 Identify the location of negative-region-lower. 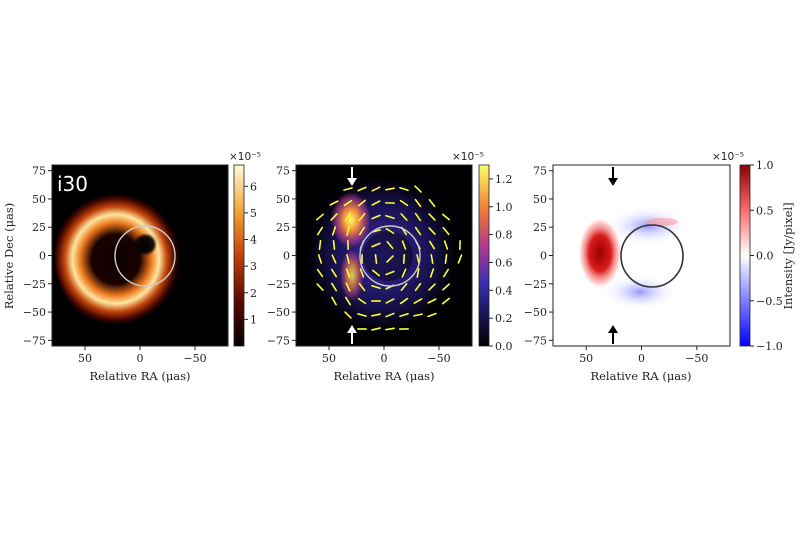
(640, 292).